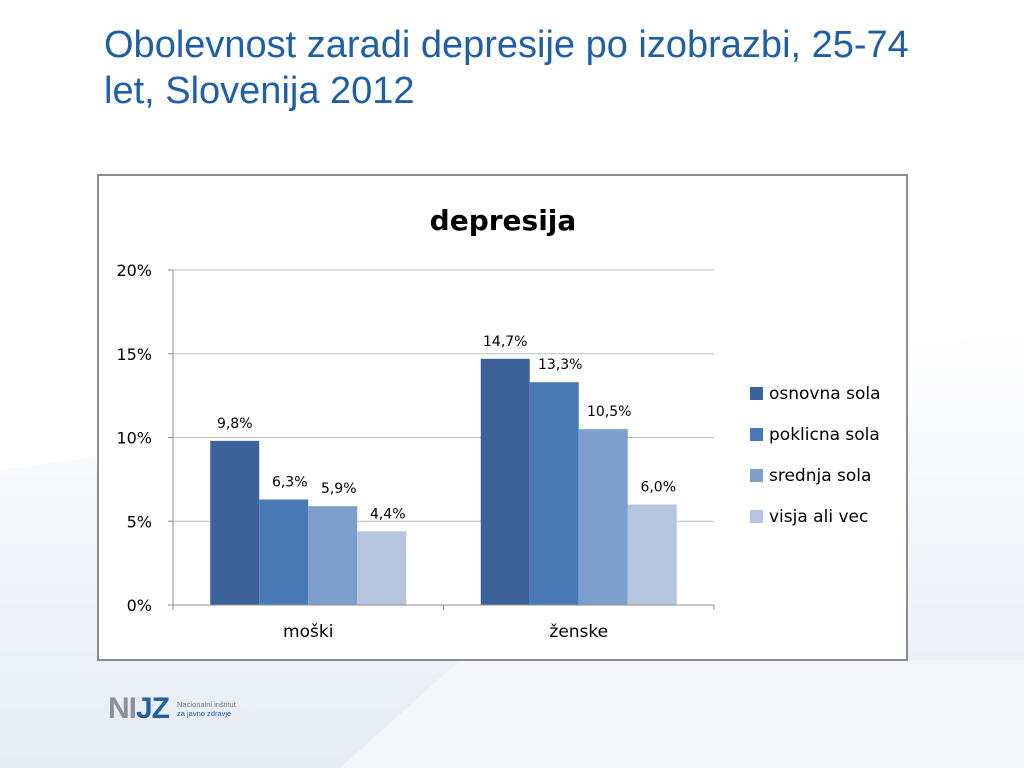  What do you see at coordinates (824, 435) in the screenshot?
I see `legend-label: poklicna sola` at bounding box center [824, 435].